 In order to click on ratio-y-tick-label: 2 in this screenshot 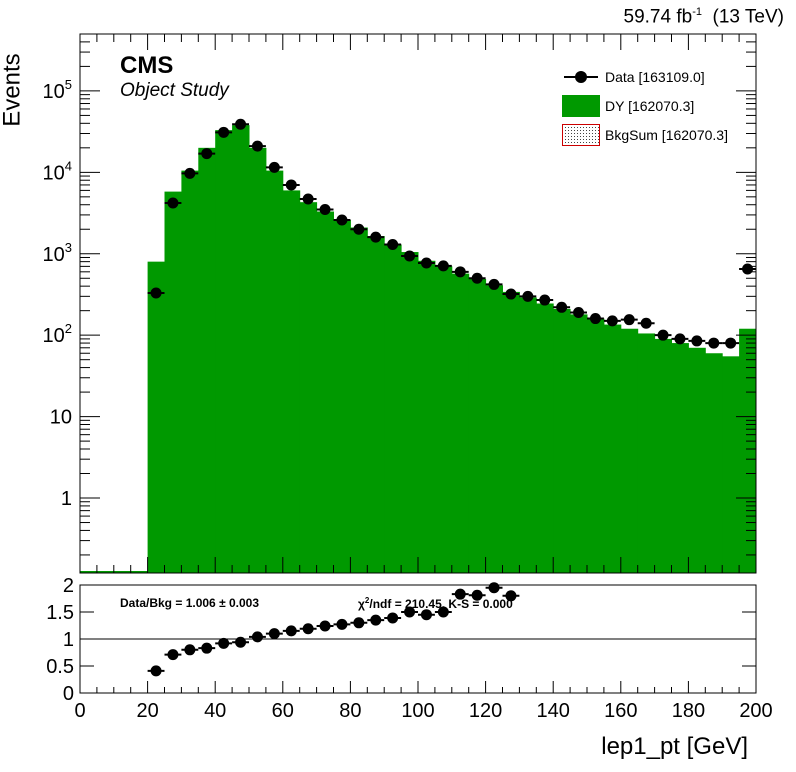, I will do `click(68, 586)`.